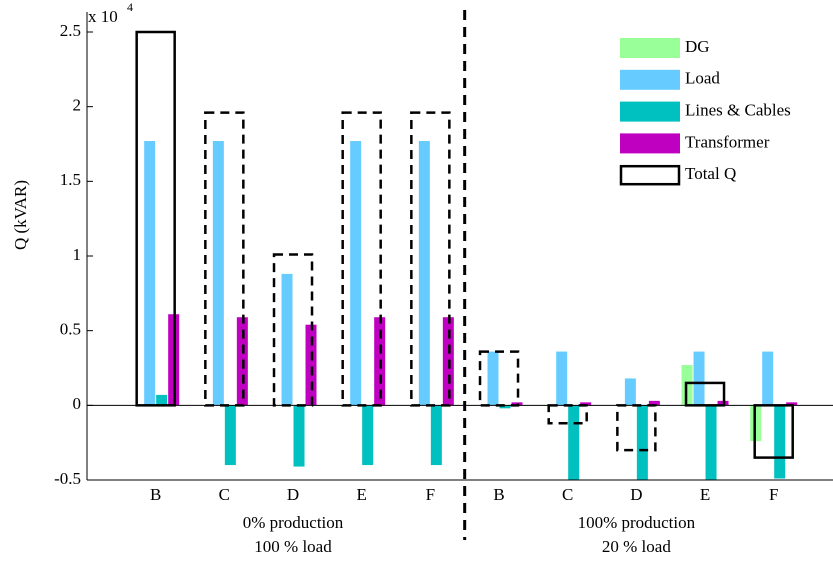  Describe the element at coordinates (702, 78) in the screenshot. I see `legend-label: Load` at that location.